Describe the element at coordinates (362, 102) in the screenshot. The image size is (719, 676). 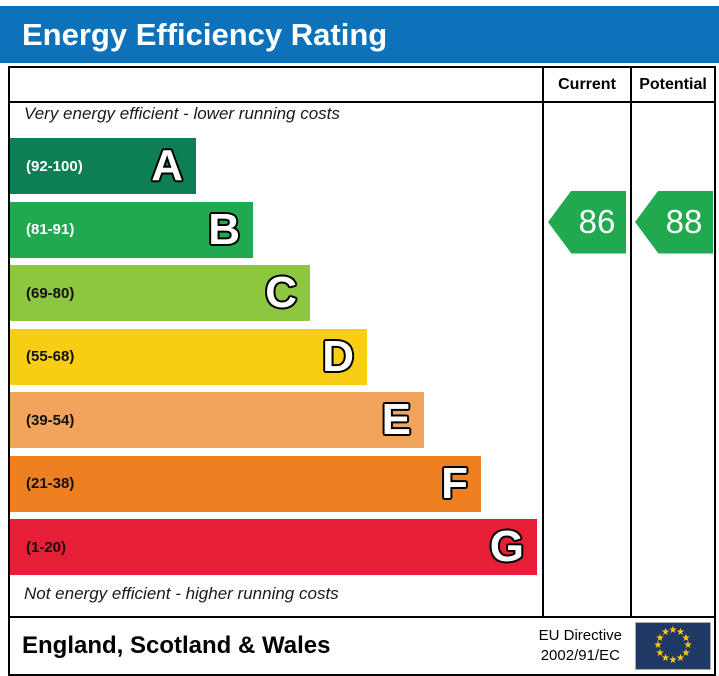
I see `header-separator` at that location.